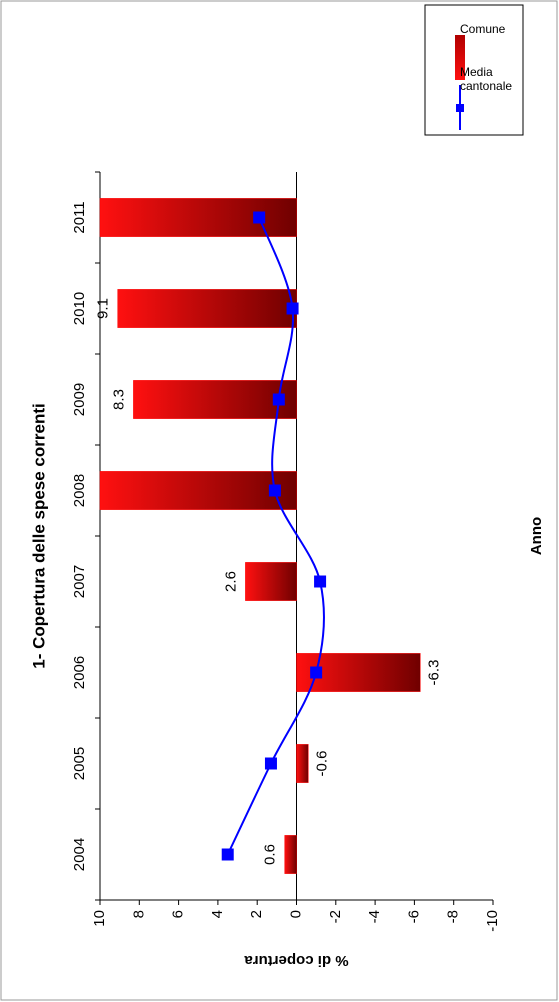  What do you see at coordinates (536, 536) in the screenshot?
I see `x-axis-label: Anno` at bounding box center [536, 536].